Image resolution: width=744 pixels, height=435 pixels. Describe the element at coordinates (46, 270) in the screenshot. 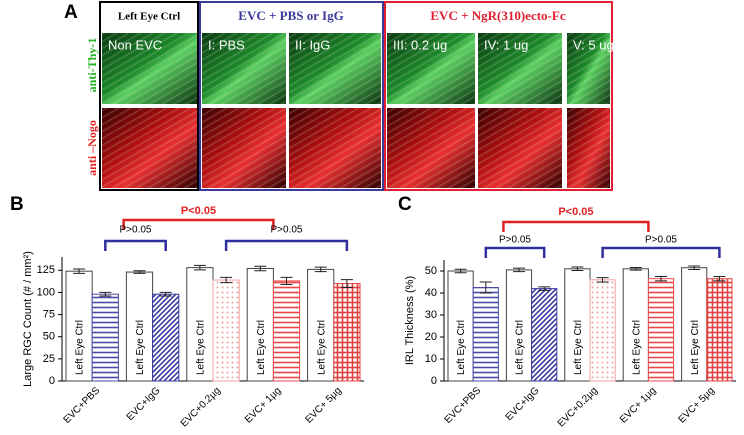

I see `y-tick-label: 125` at that location.